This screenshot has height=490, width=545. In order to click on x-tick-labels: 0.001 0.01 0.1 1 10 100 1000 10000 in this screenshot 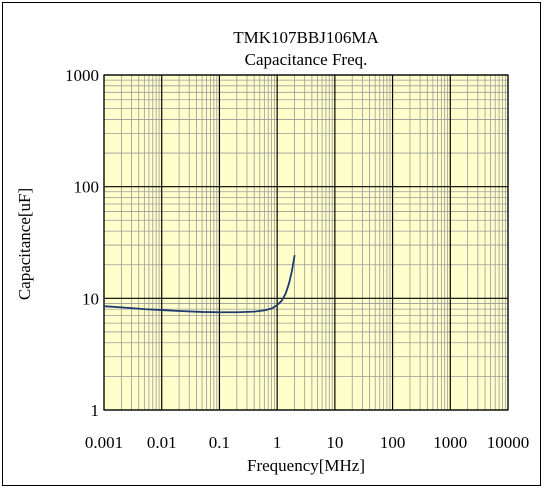, I will do `click(307, 442)`.